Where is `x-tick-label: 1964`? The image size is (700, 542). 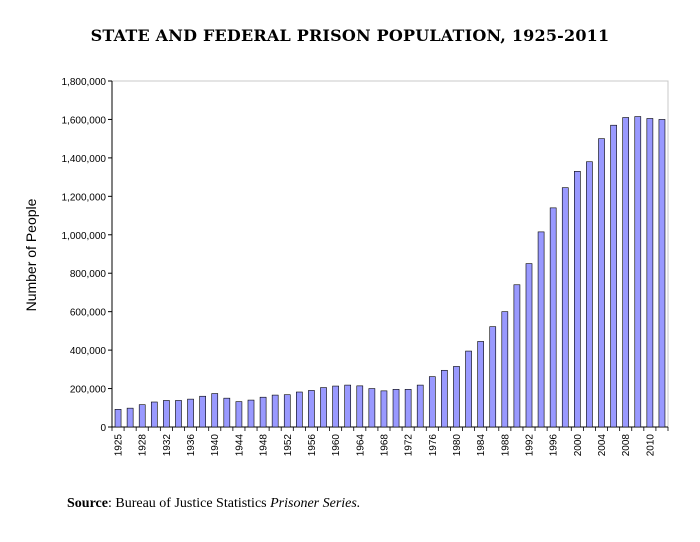 x-tick-label: 1964 is located at coordinates (360, 445).